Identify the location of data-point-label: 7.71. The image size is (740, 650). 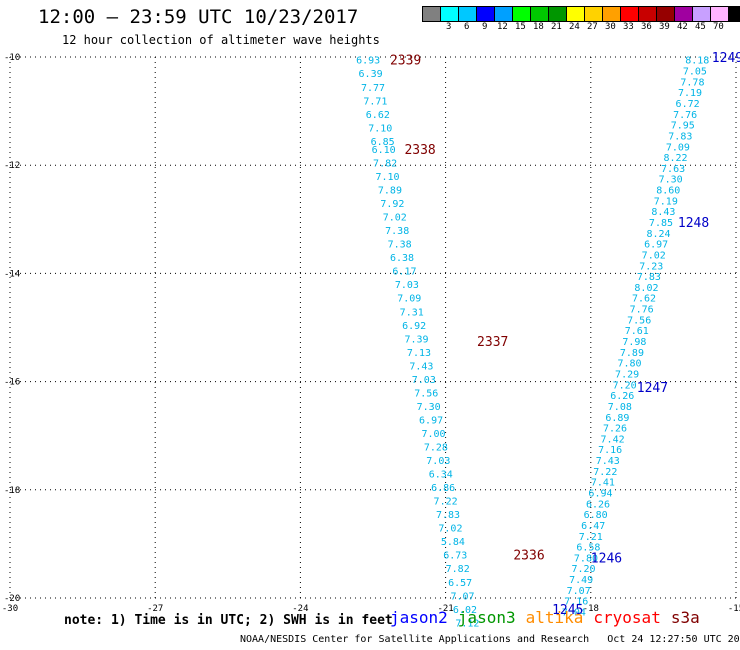
(375, 101).